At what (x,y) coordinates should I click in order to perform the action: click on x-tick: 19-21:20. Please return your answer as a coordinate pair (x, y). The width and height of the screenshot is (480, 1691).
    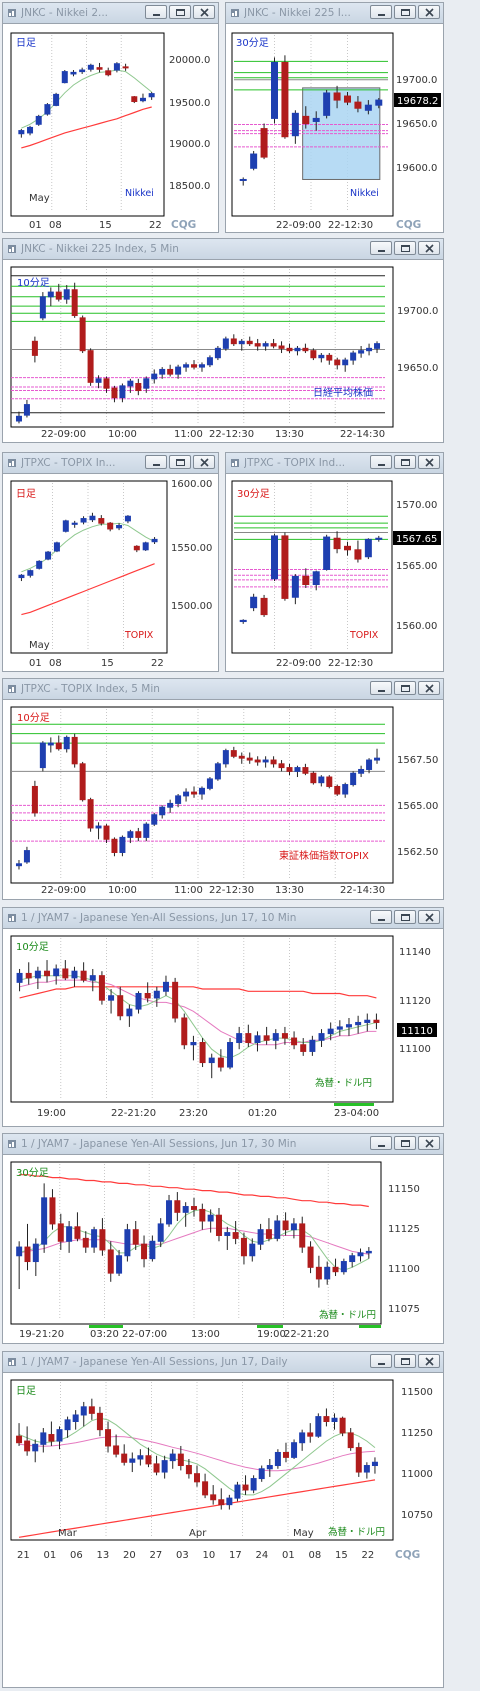
    Looking at the image, I should click on (41, 1334).